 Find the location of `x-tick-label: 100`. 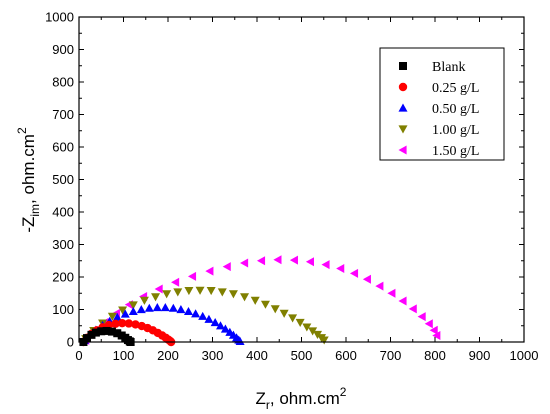

x-tick-label: 100 is located at coordinates (124, 355).